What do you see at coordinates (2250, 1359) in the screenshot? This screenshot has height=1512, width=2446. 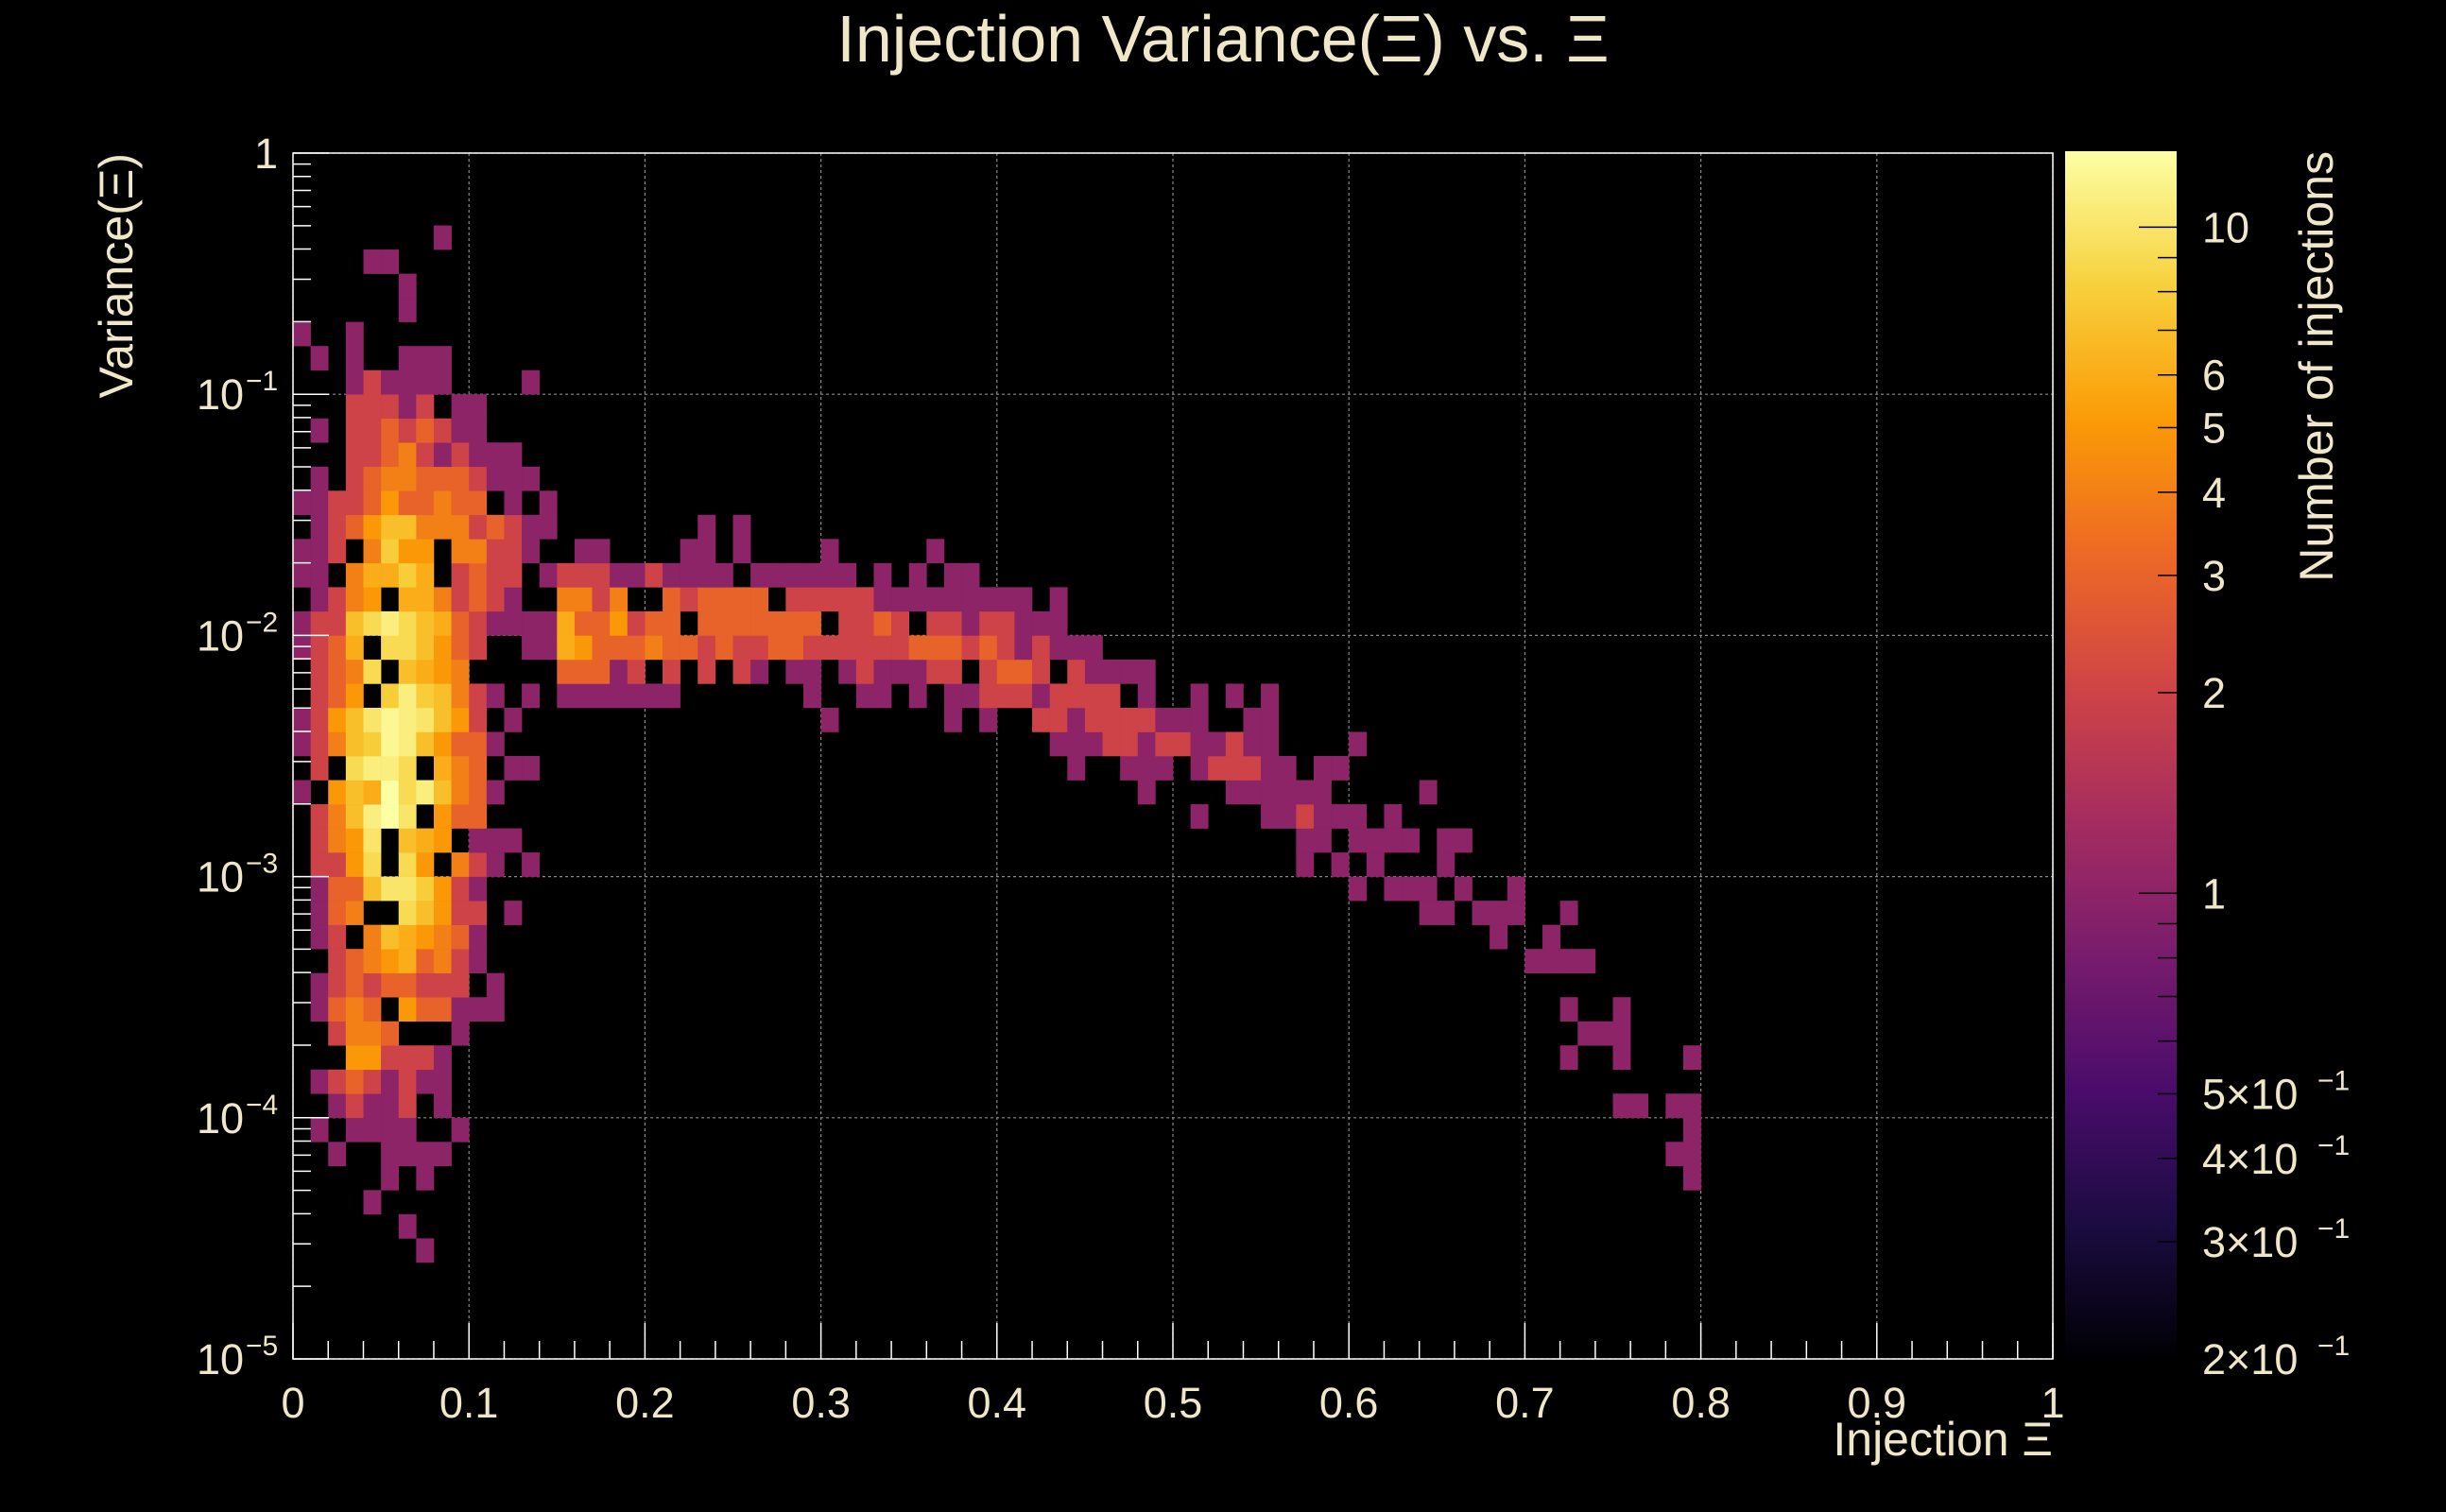 I see `color-scale-tick-label: 2×10` at bounding box center [2250, 1359].